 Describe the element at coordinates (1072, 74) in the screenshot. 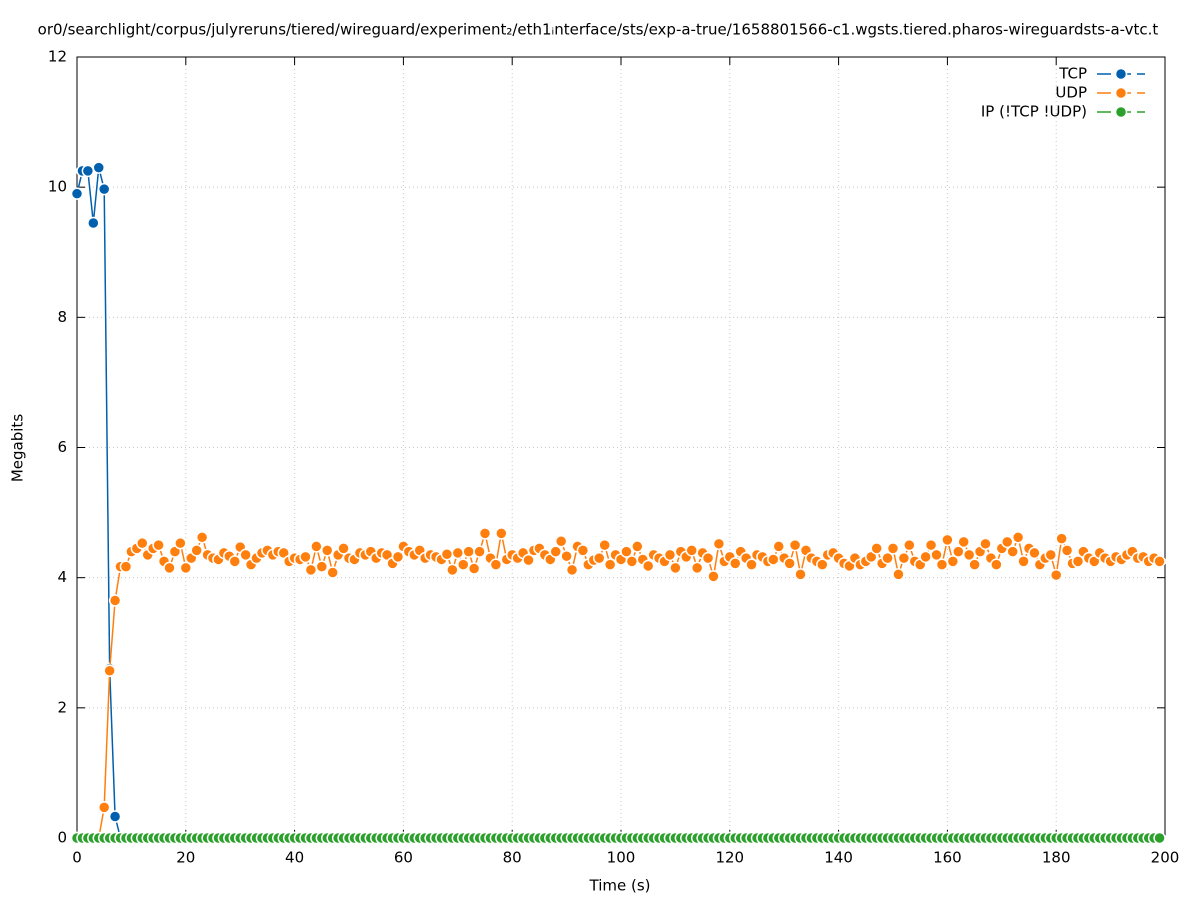

I see `legend-label: TCP` at that location.